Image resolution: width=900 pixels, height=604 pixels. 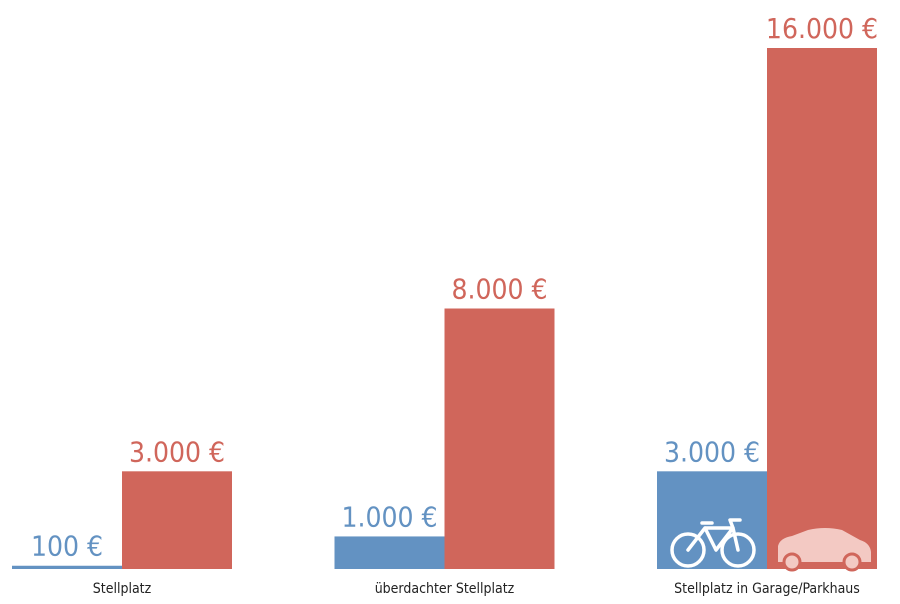 I want to click on value-label: 8.000 €, so click(x=499, y=289).